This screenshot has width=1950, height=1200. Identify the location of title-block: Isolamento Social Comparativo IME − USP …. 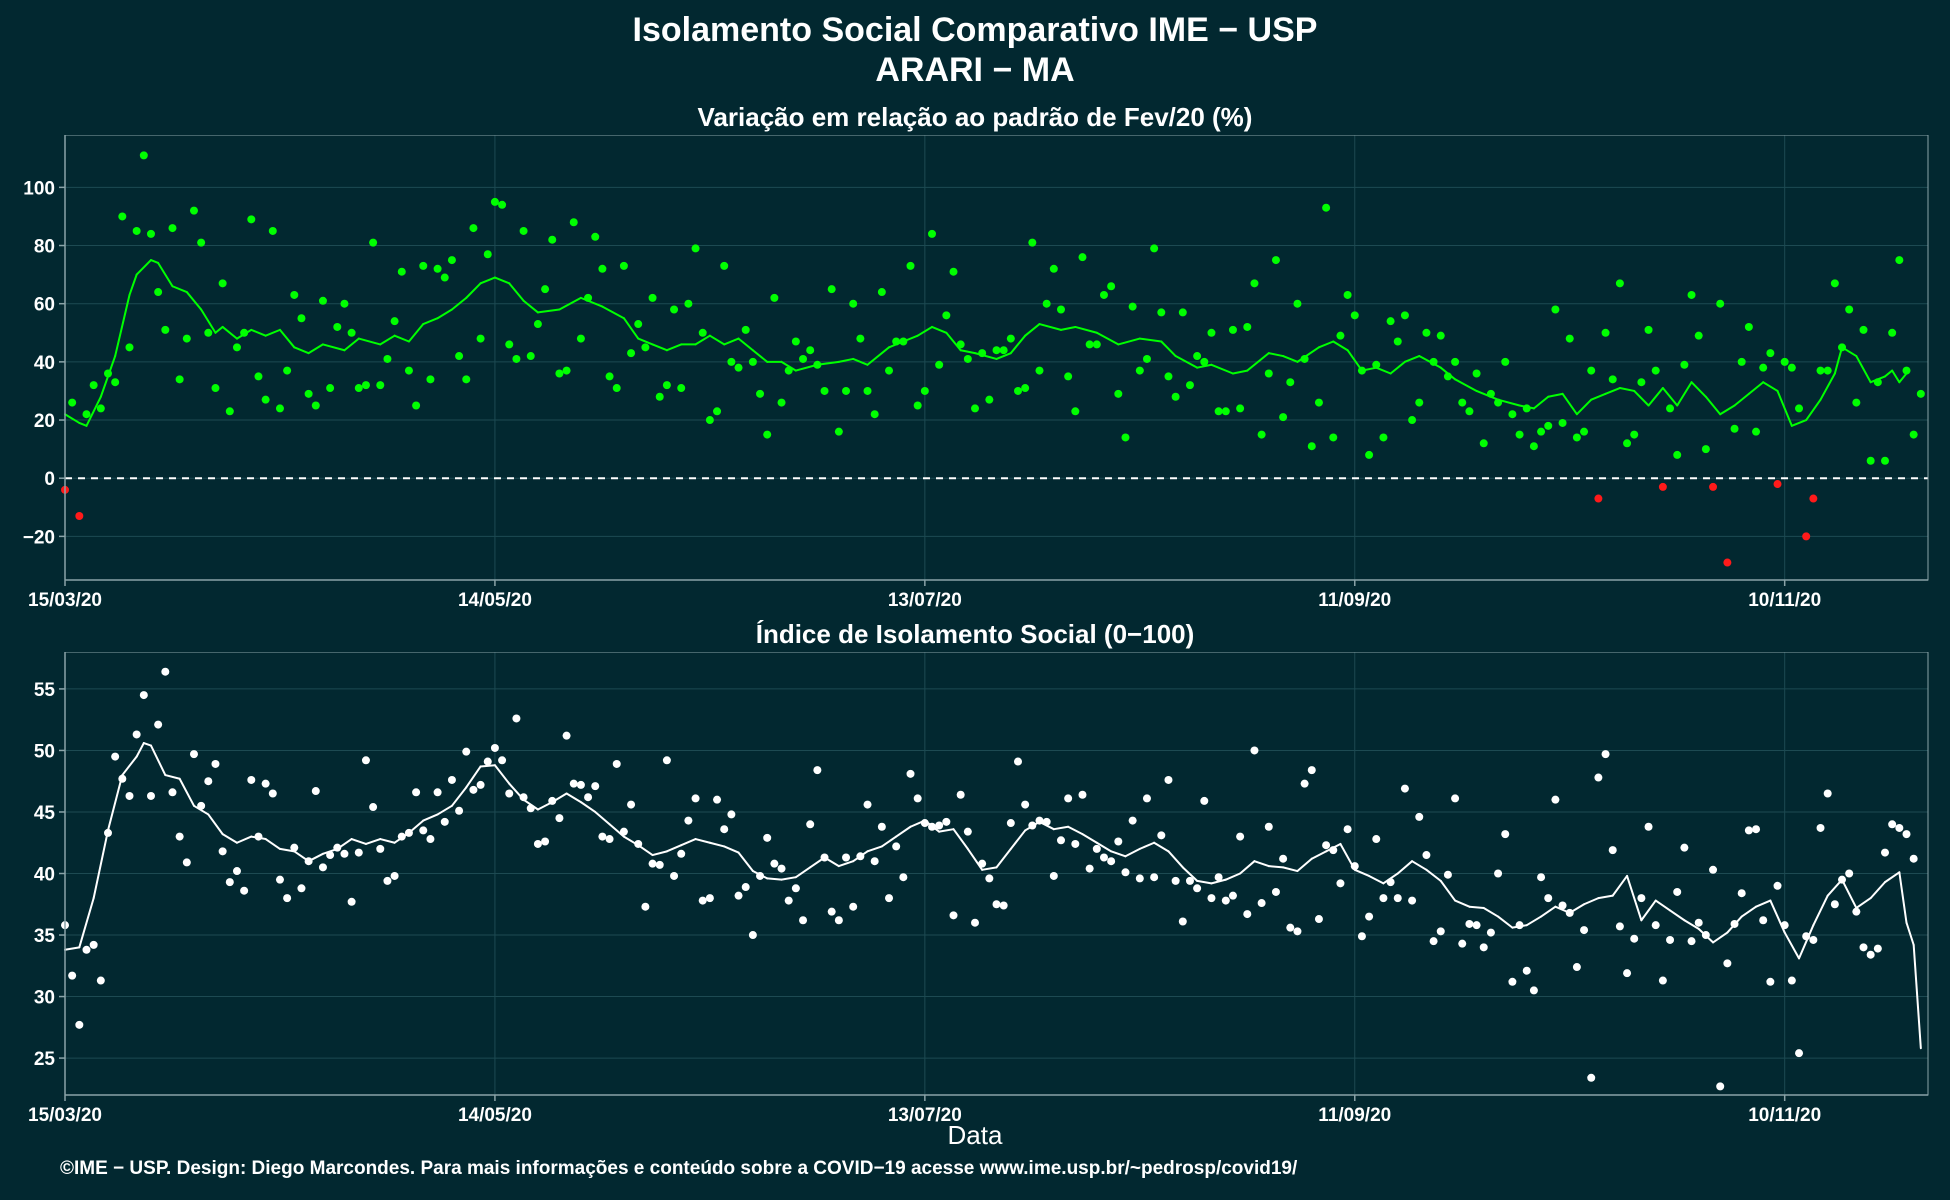
(975, 50).